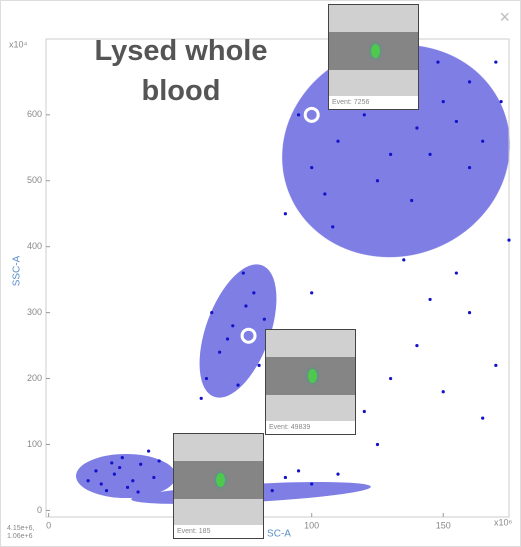  Describe the element at coordinates (181, 71) in the screenshot. I see `chart-title: Lysed whole blood` at that location.